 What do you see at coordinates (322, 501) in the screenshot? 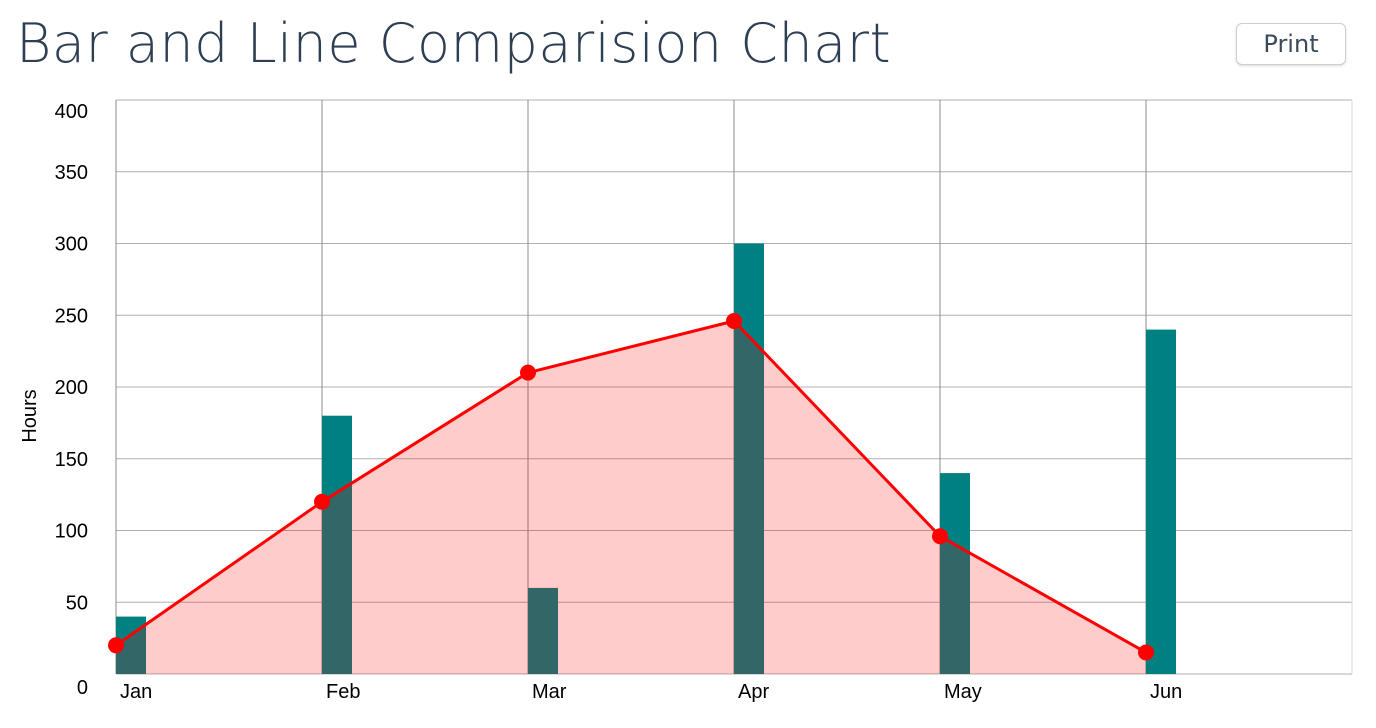
I see `point-feb` at bounding box center [322, 501].